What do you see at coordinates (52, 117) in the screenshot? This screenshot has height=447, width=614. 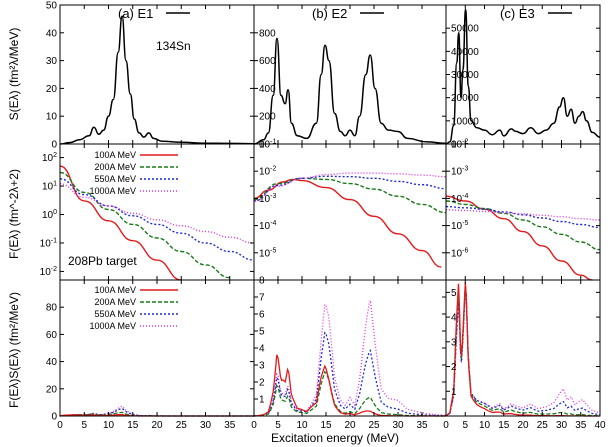 I see `ytick-label: 10` at bounding box center [52, 117].